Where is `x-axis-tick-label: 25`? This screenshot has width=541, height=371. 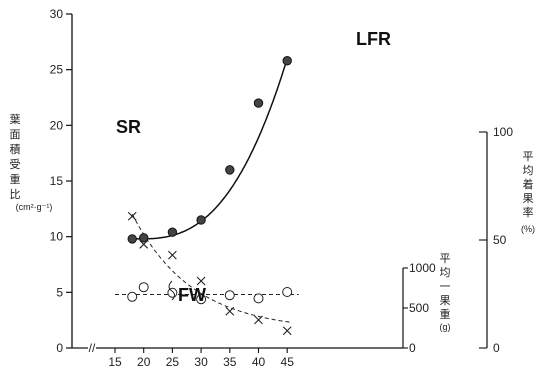 x-axis-tick-label: 25 is located at coordinates (173, 362).